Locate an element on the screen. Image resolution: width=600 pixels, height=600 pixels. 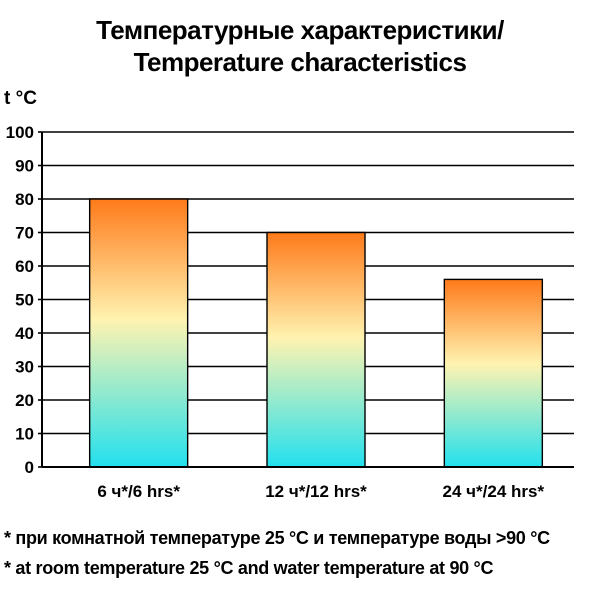
x-category-label: 24 ч*/24 hrs* is located at coordinates (494, 491).